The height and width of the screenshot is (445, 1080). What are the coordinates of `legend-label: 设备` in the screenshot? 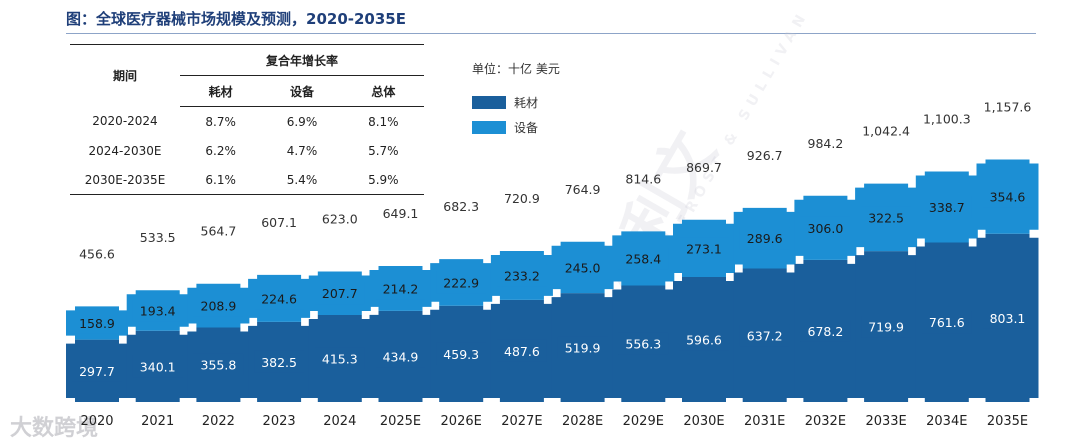 It's located at (526, 128).